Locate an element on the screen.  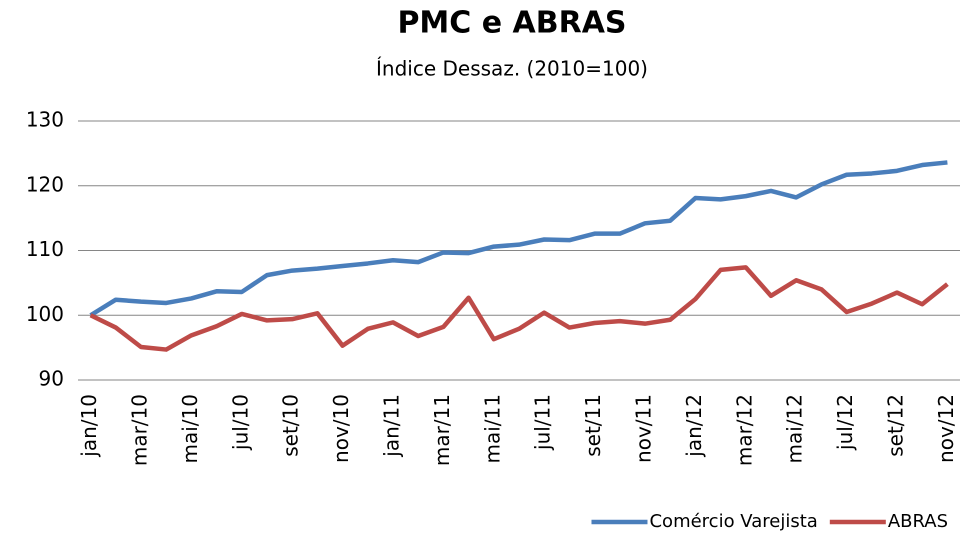
x-tick-label: mar/10 is located at coordinates (140, 430).